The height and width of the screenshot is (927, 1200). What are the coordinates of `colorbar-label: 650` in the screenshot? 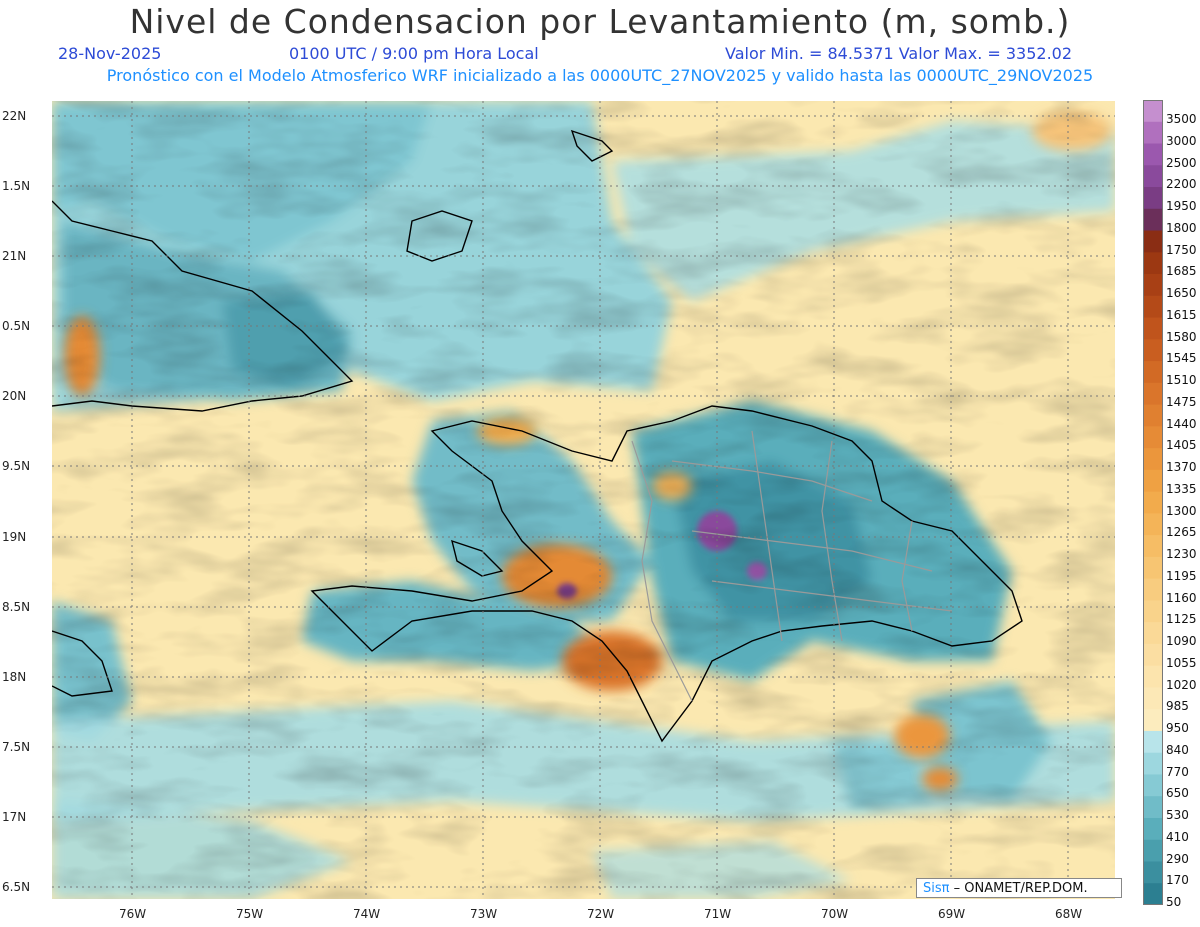 It's located at (1177, 793).